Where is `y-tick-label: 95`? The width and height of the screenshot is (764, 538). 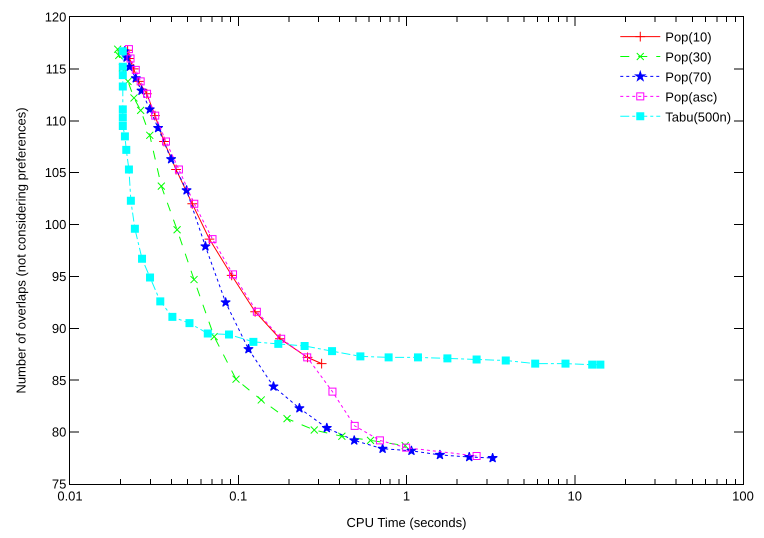 y-tick-label: 95 is located at coordinates (59, 276).